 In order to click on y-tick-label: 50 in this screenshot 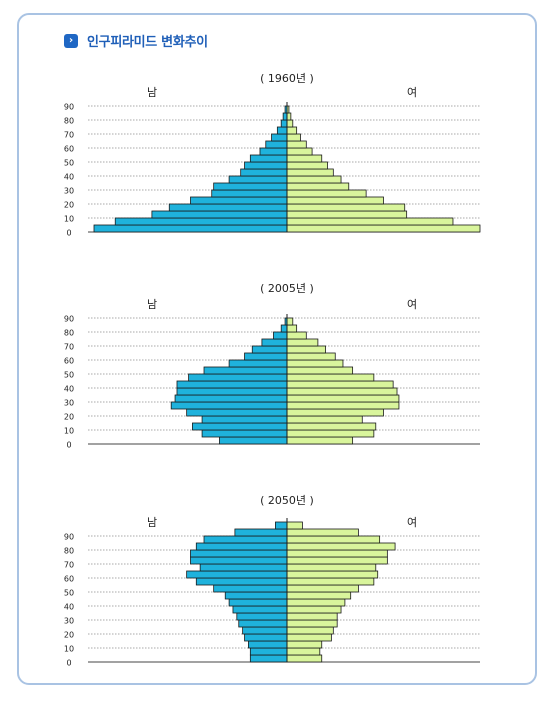, I will do `click(69, 163)`.